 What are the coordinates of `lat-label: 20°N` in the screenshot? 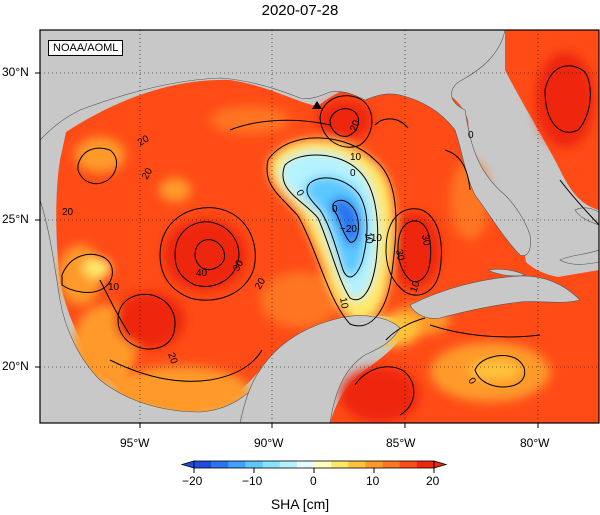 It's located at (15, 366).